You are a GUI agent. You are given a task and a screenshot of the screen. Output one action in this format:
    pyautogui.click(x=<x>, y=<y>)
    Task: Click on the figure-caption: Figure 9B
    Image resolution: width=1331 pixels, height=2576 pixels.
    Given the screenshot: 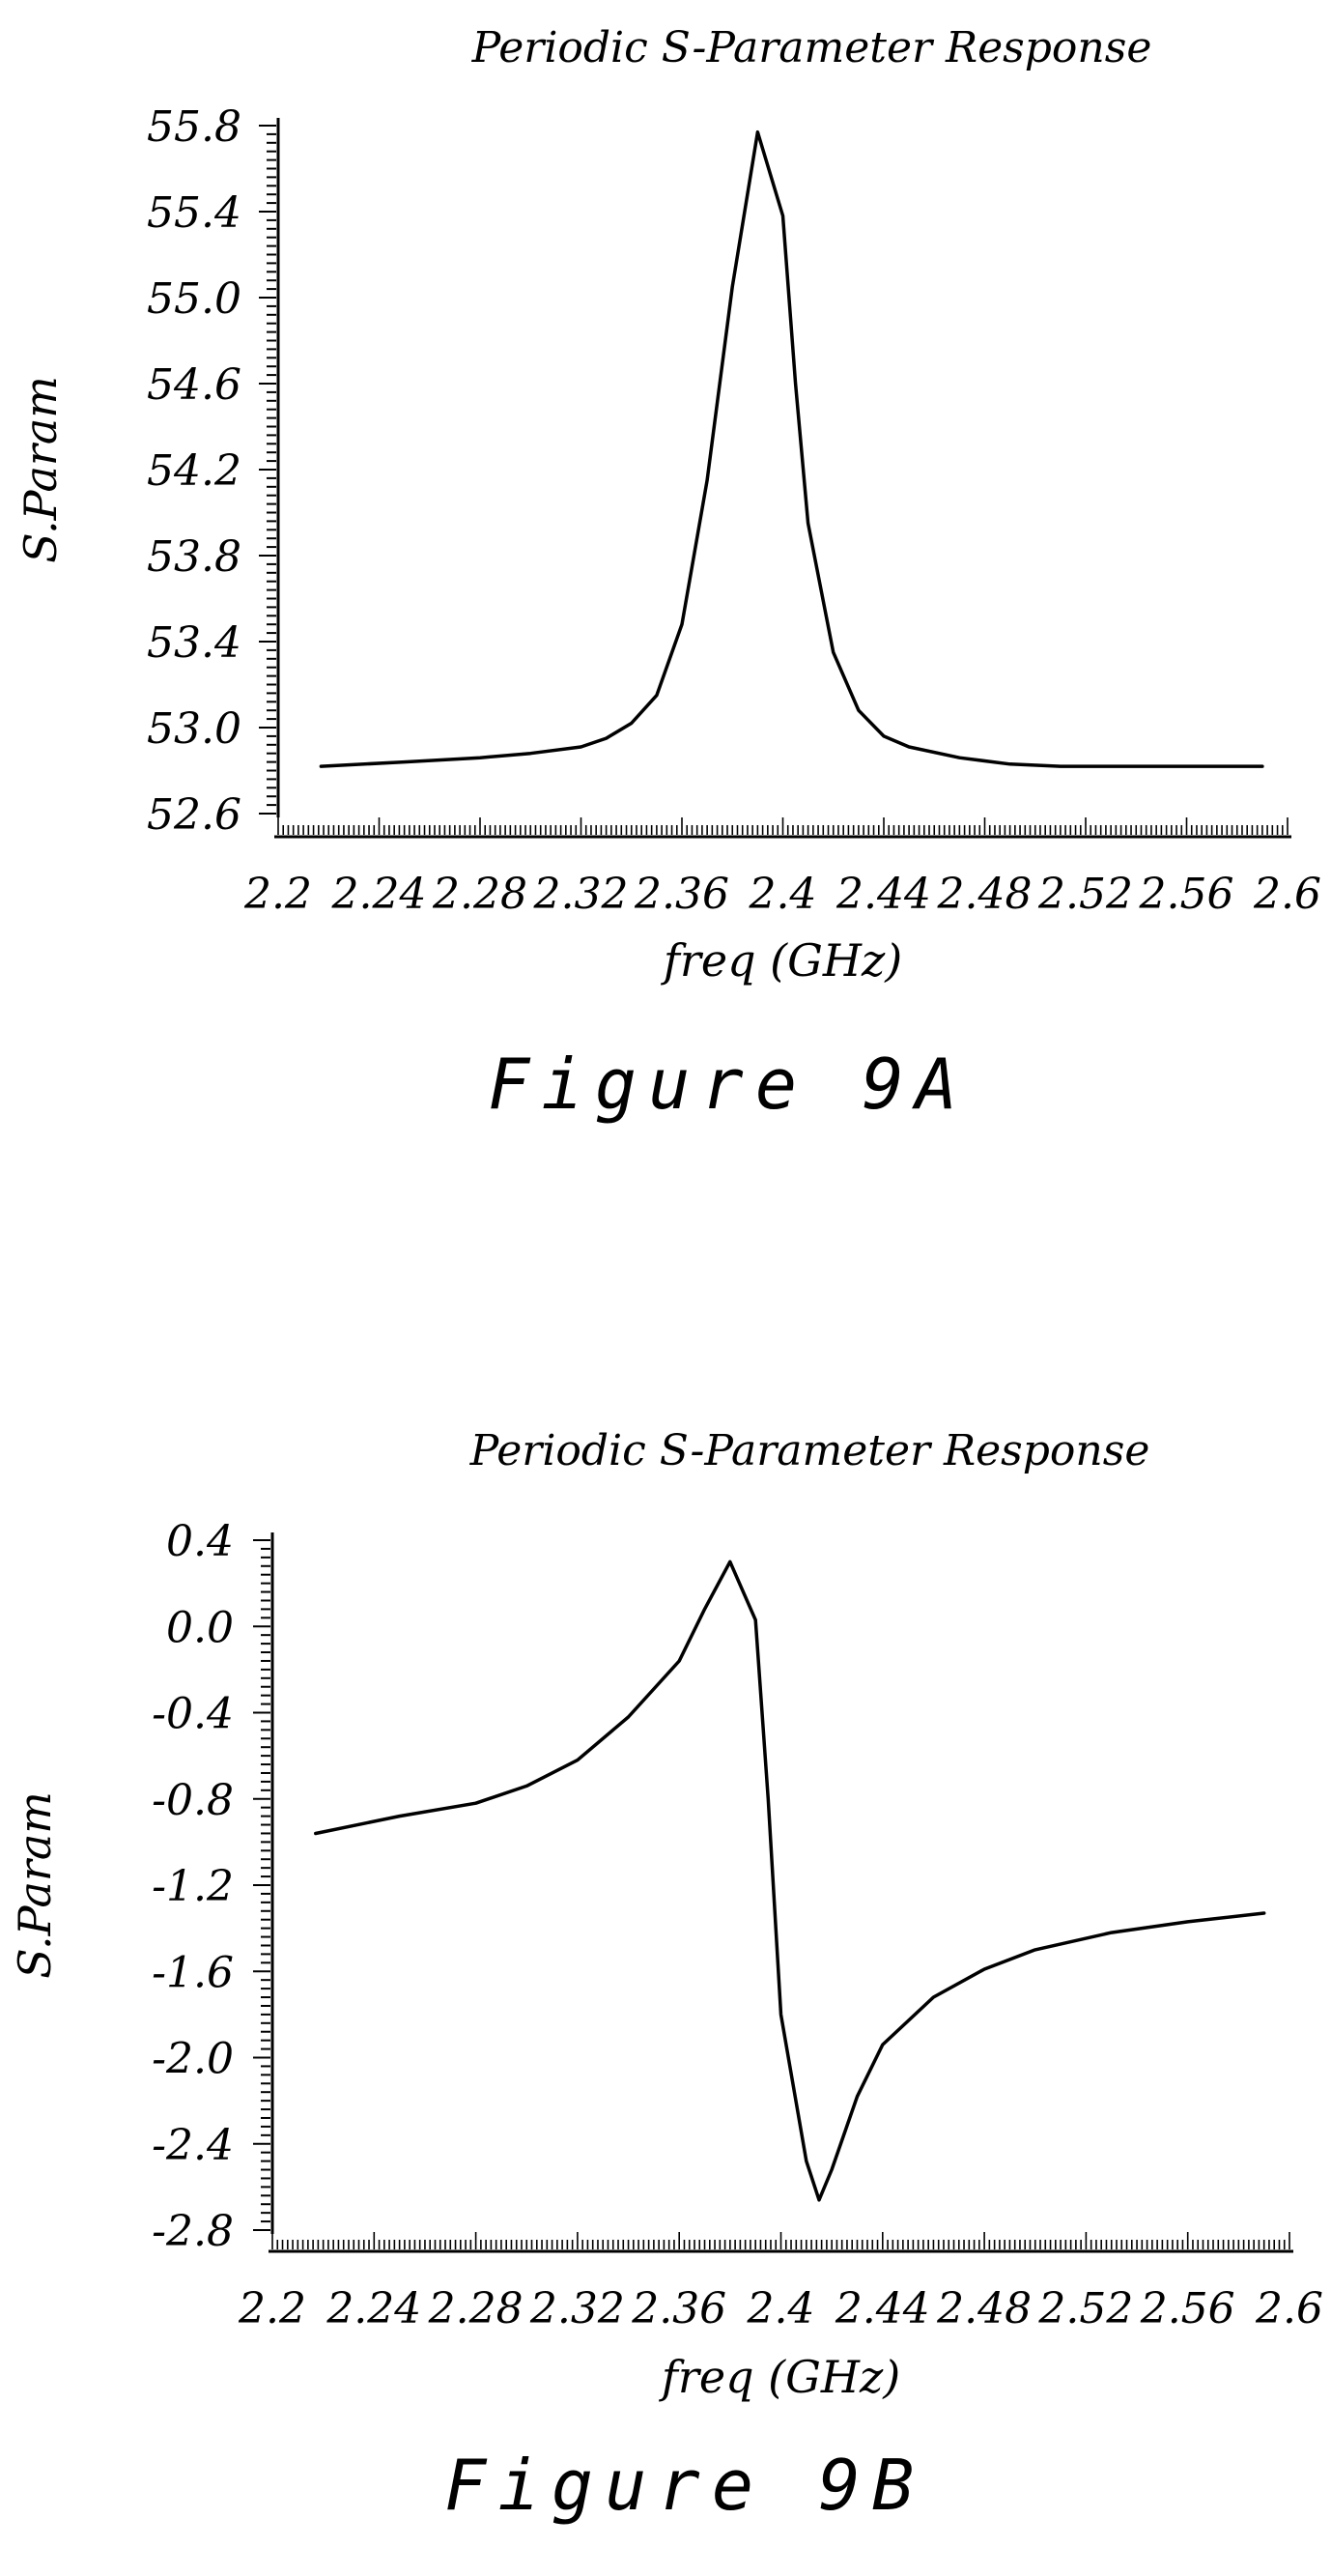 What is the action you would take?
    pyautogui.click(x=685, y=2486)
    